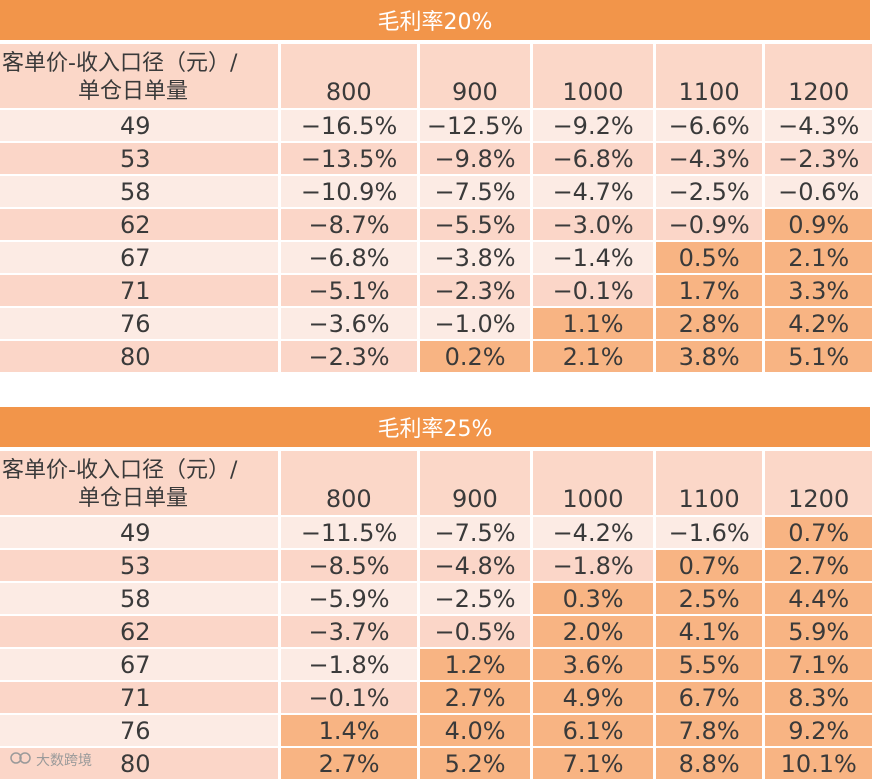  What do you see at coordinates (475, 224) in the screenshot?
I see `table-cell: −5.5%` at bounding box center [475, 224].